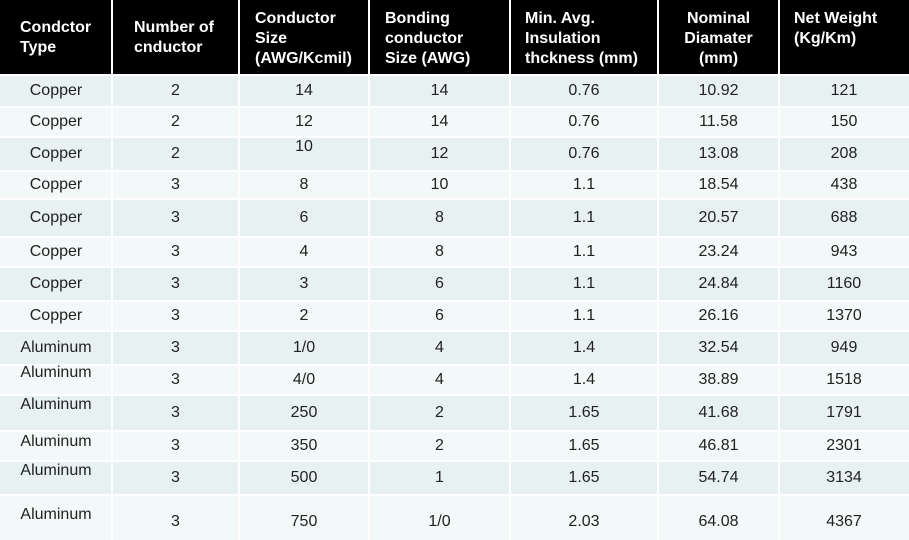 The width and height of the screenshot is (909, 540). I want to click on cell-bonding-size: 8, so click(439, 251).